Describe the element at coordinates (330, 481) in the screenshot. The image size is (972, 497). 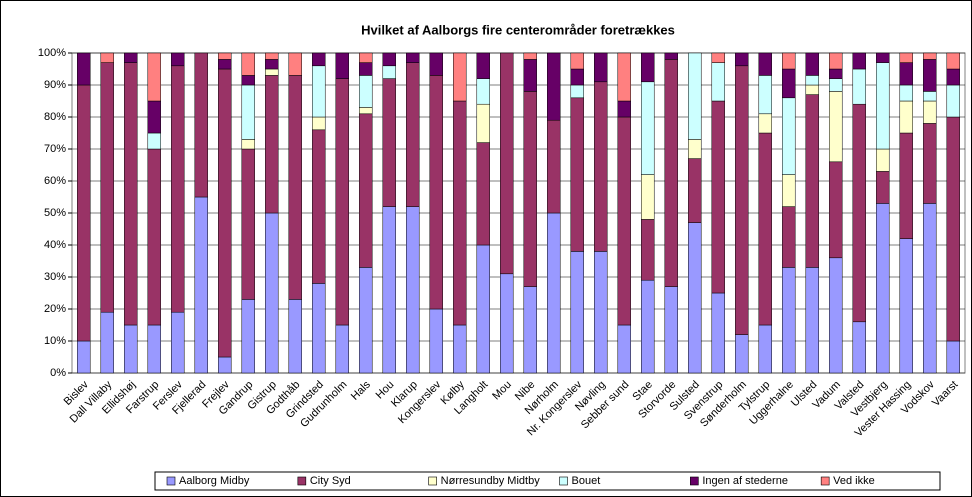
I see `legend-label: City Syd` at that location.